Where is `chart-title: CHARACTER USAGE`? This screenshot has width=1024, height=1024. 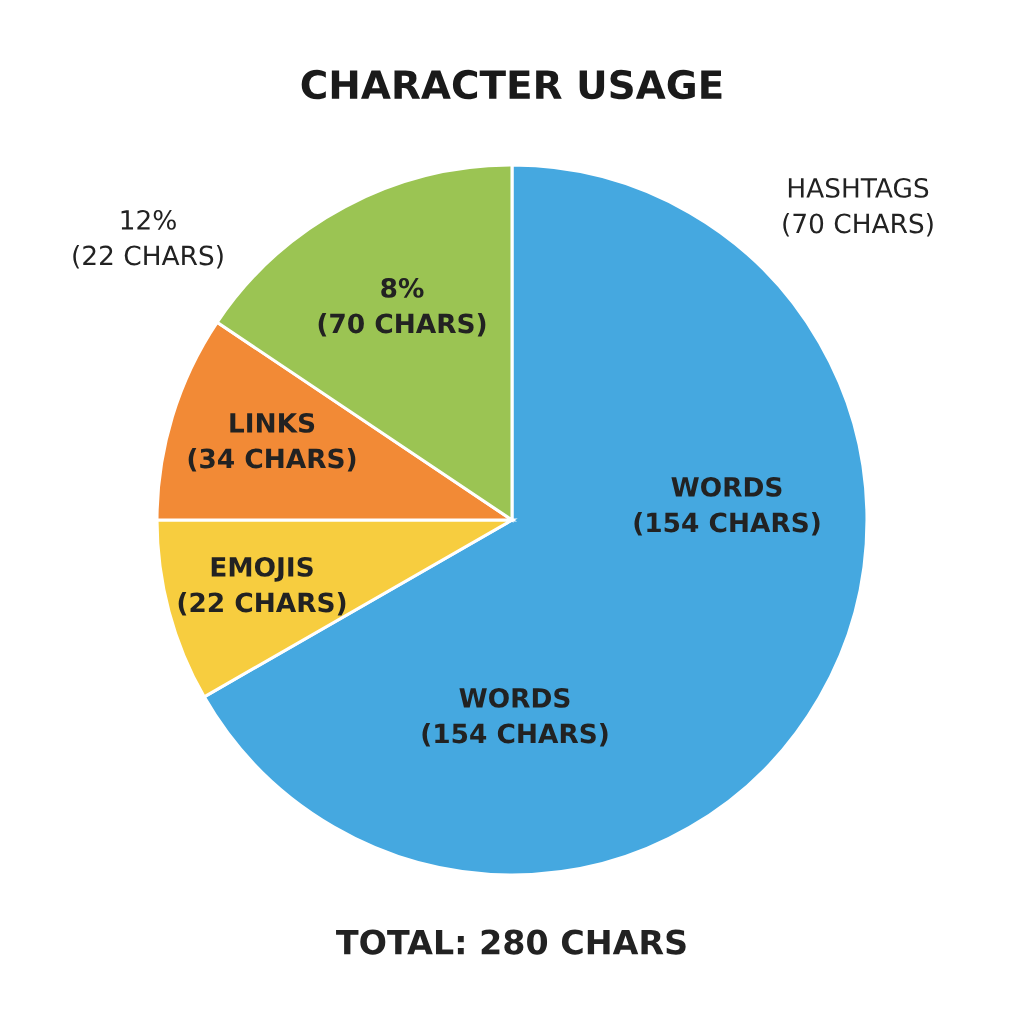 chart-title: CHARACTER USAGE is located at coordinates (511, 84).